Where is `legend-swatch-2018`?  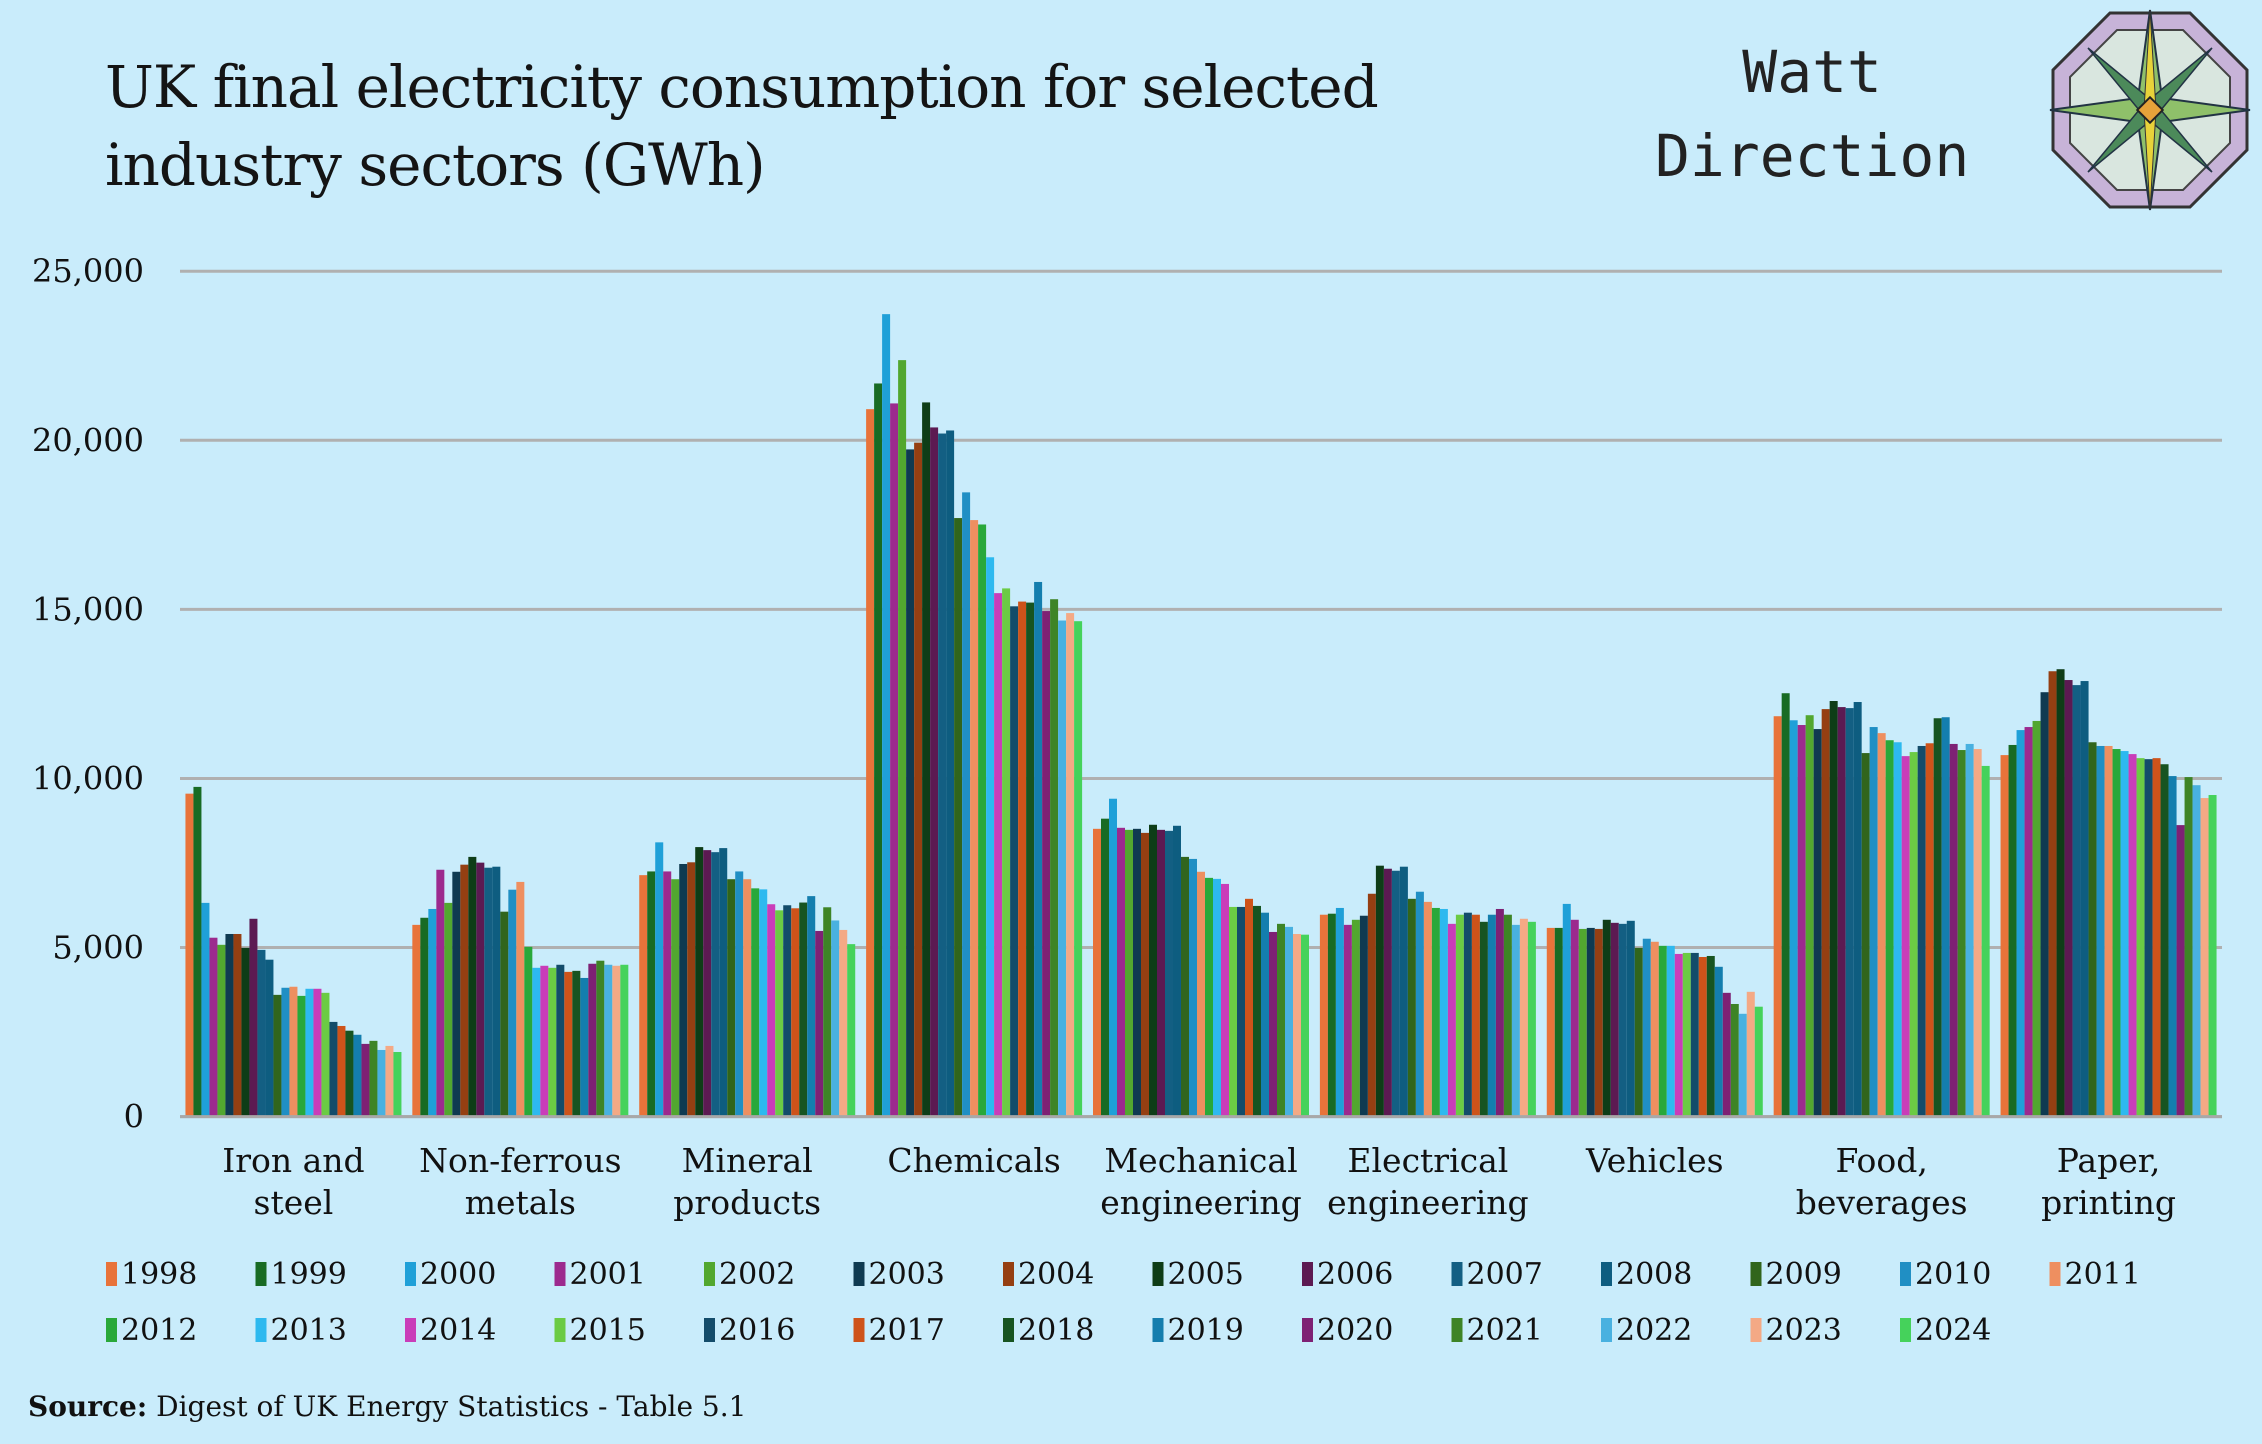 legend-swatch-2018 is located at coordinates (1008, 1330).